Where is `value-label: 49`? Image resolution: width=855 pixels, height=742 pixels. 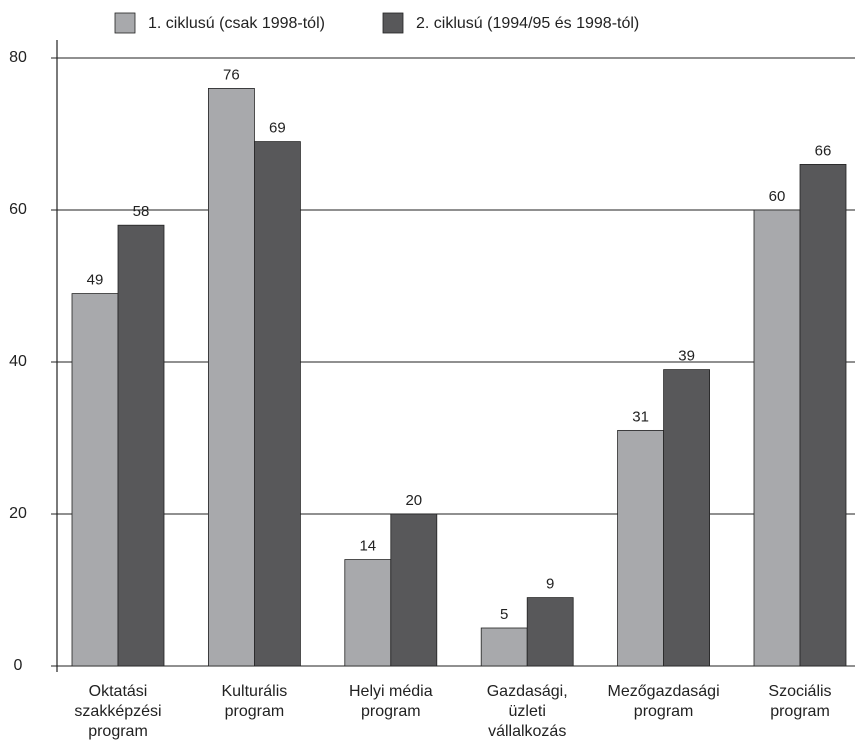 value-label: 49 is located at coordinates (95, 280).